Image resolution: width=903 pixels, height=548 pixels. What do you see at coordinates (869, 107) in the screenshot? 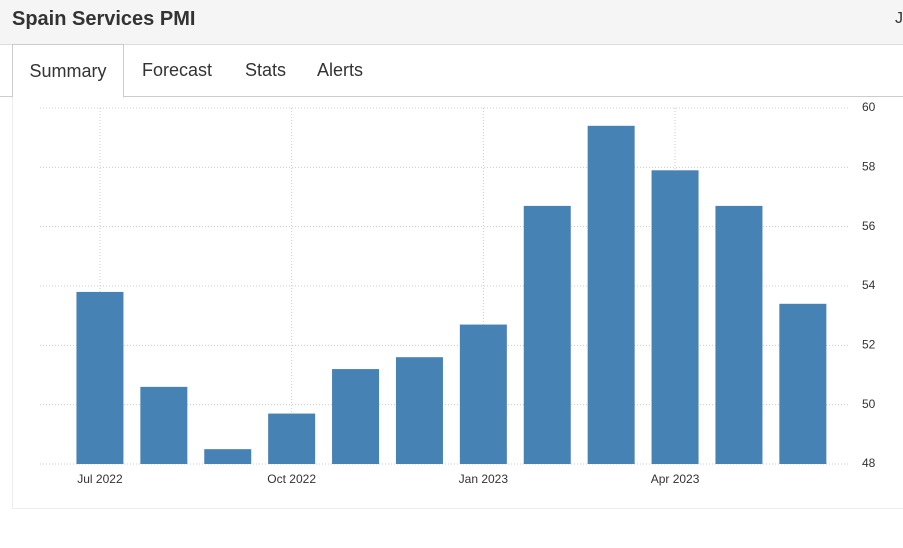
I see `y-tick-label: 60` at bounding box center [869, 107].